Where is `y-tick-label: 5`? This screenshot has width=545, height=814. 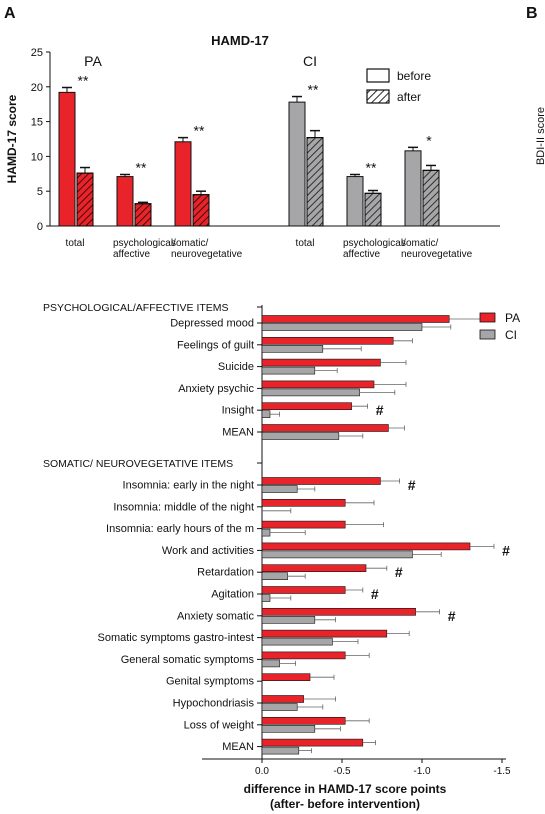 y-tick-label: 5 is located at coordinates (40, 192).